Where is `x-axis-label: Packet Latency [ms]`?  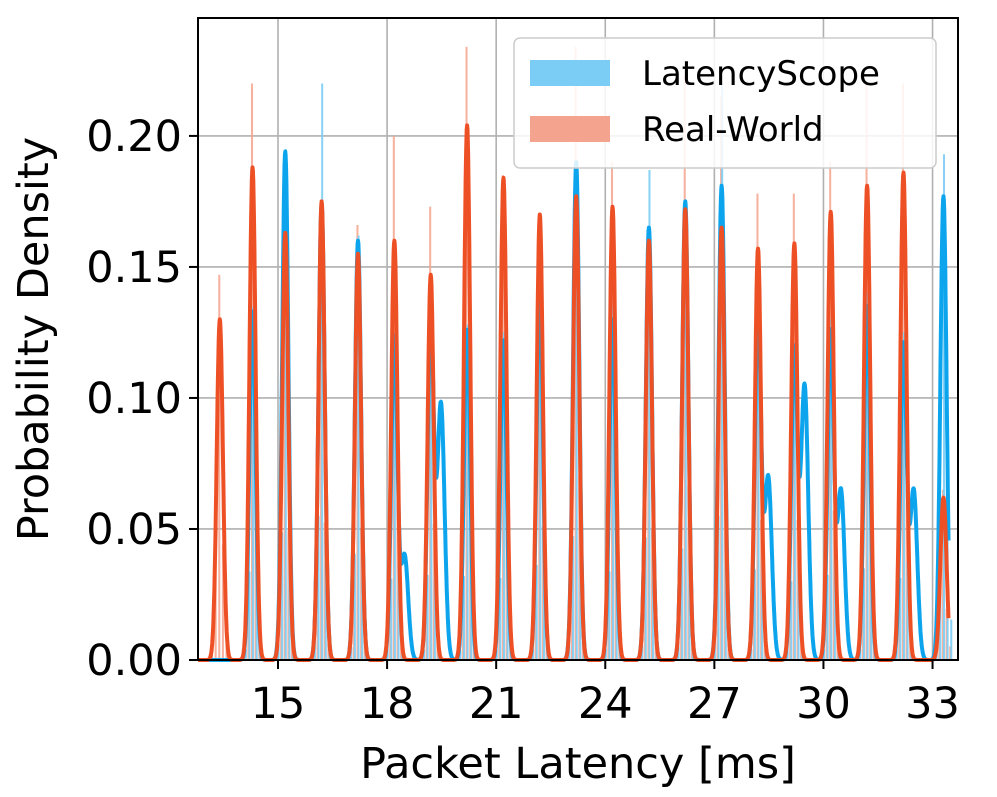 x-axis-label: Packet Latency [ms] is located at coordinates (578, 764).